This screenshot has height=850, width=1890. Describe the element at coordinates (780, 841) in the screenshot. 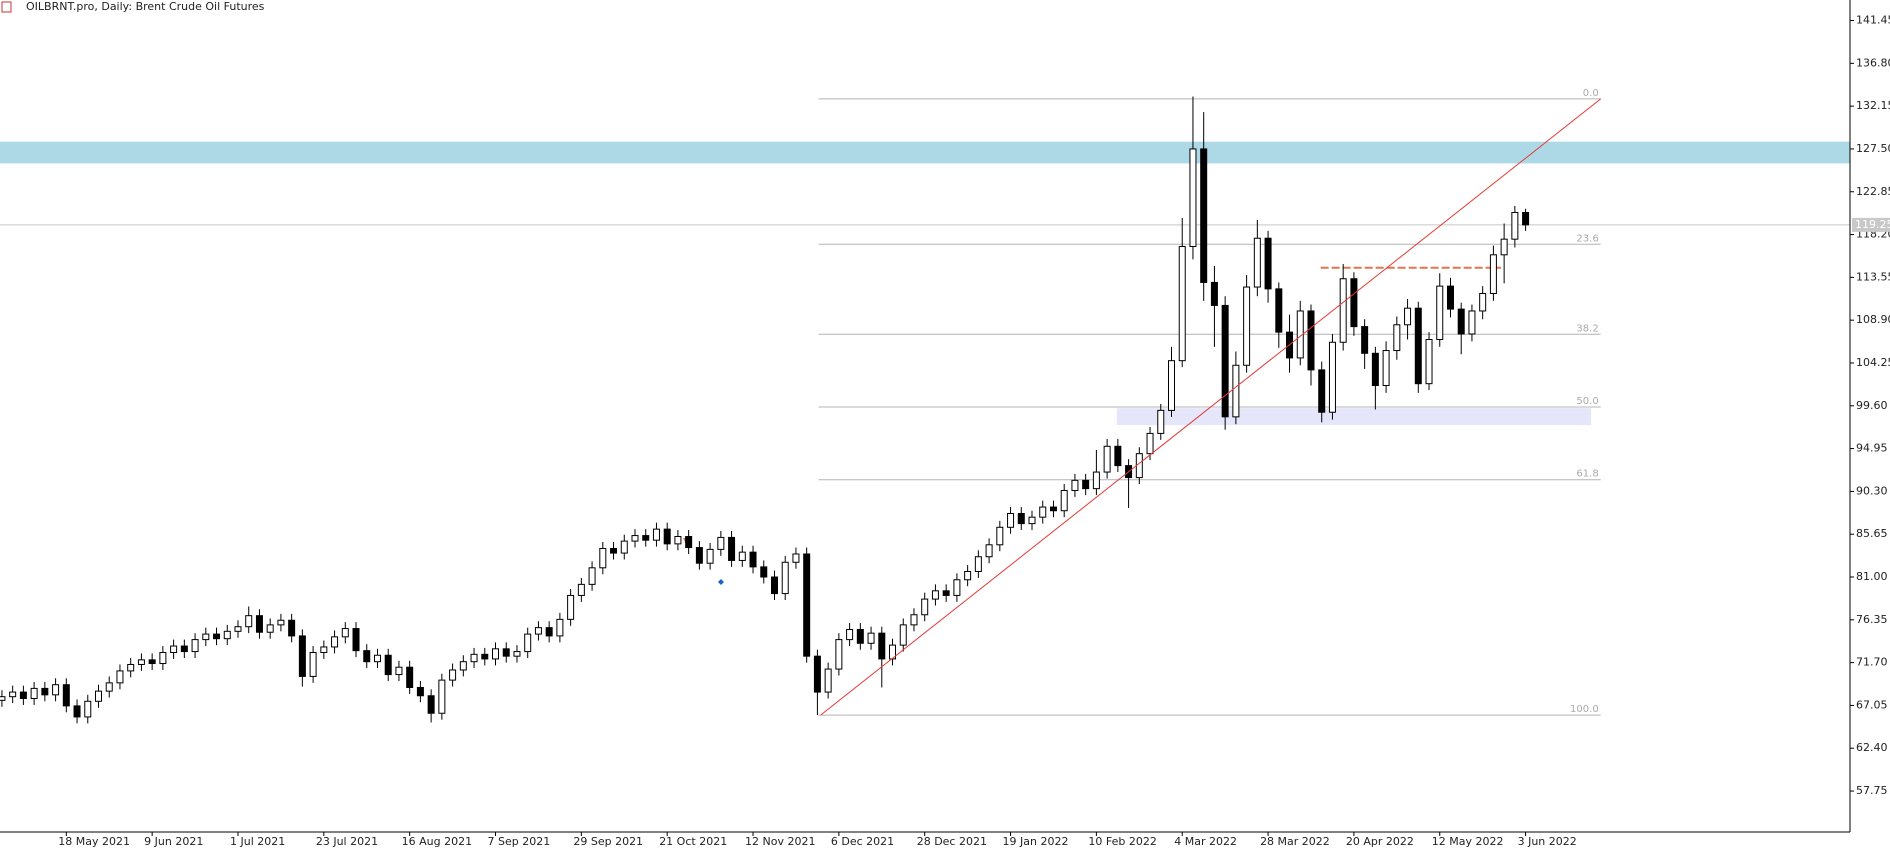

I see `x-tick-label: 12 Nov 2021` at that location.